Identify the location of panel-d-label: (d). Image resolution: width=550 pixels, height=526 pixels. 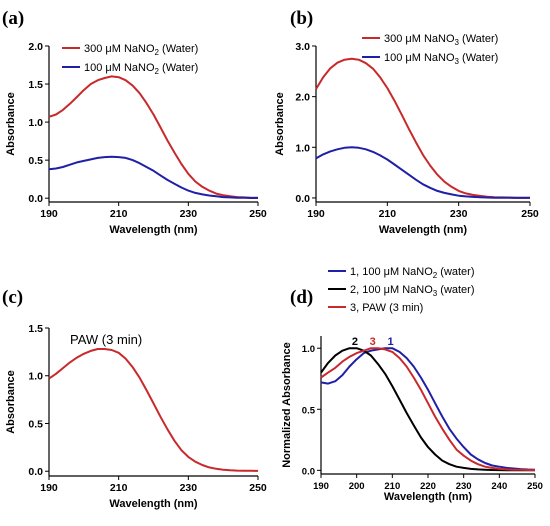
(301, 297).